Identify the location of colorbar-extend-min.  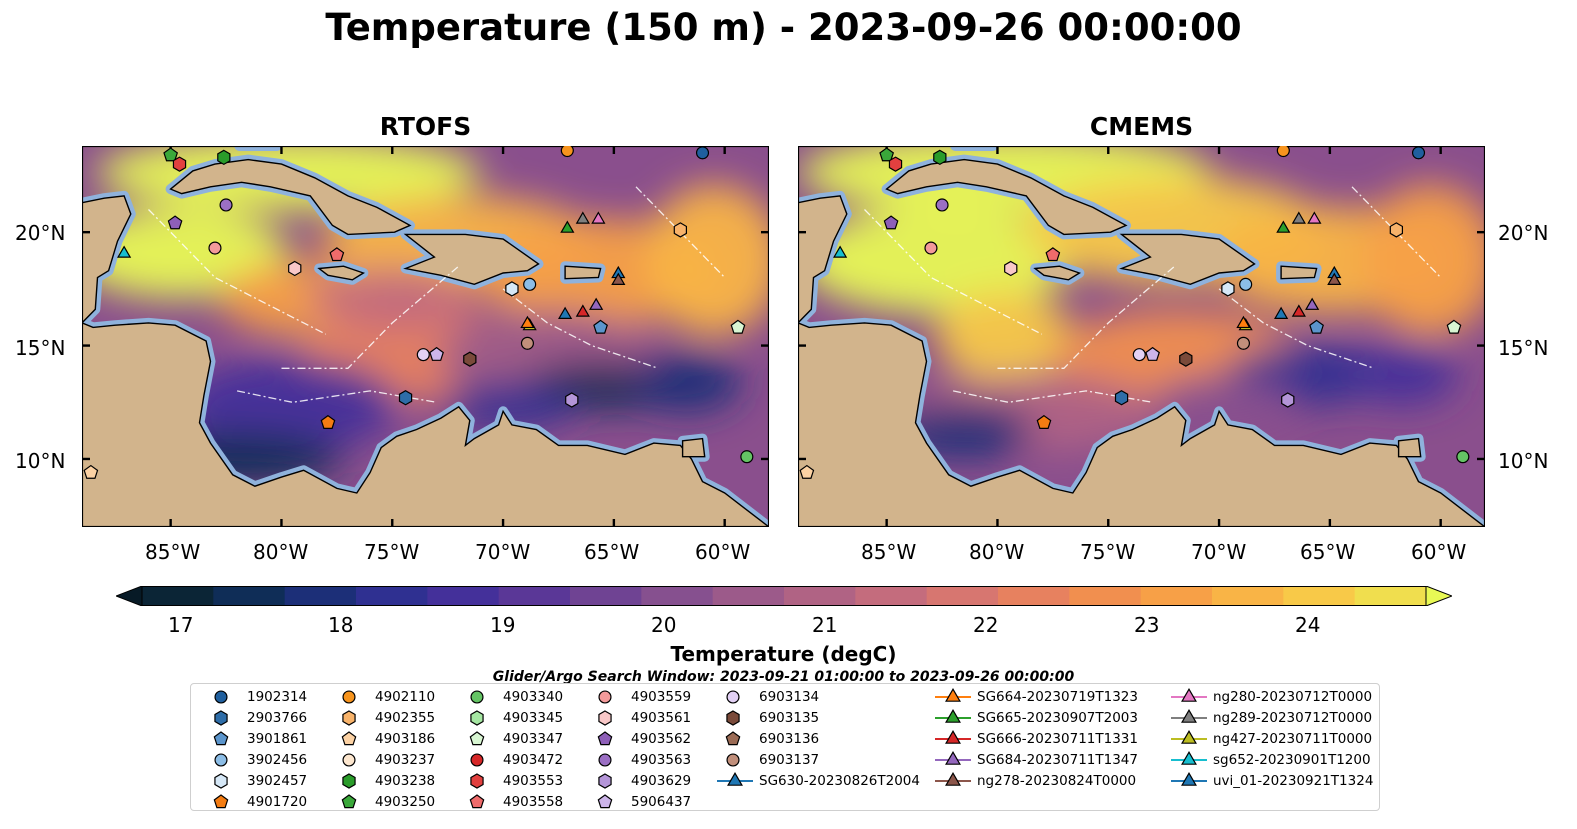
(129, 596).